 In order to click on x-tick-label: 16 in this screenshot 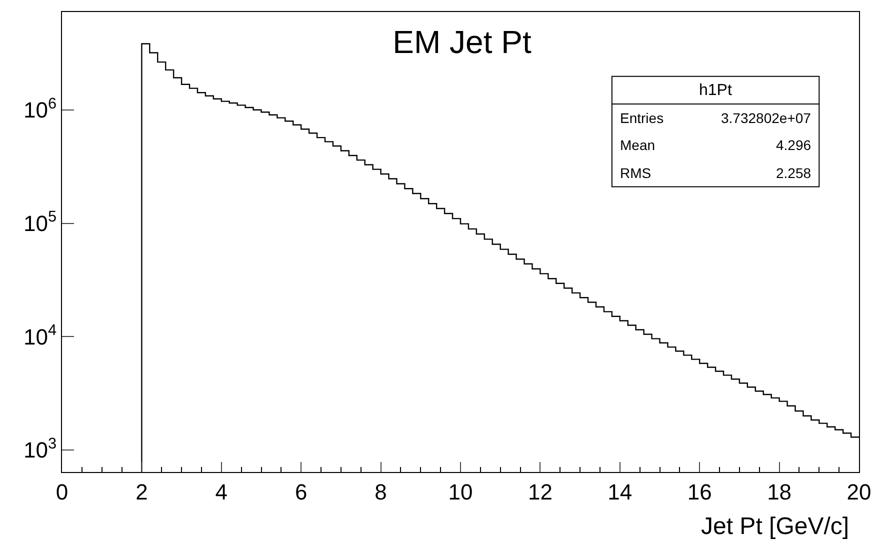, I will do `click(699, 491)`.